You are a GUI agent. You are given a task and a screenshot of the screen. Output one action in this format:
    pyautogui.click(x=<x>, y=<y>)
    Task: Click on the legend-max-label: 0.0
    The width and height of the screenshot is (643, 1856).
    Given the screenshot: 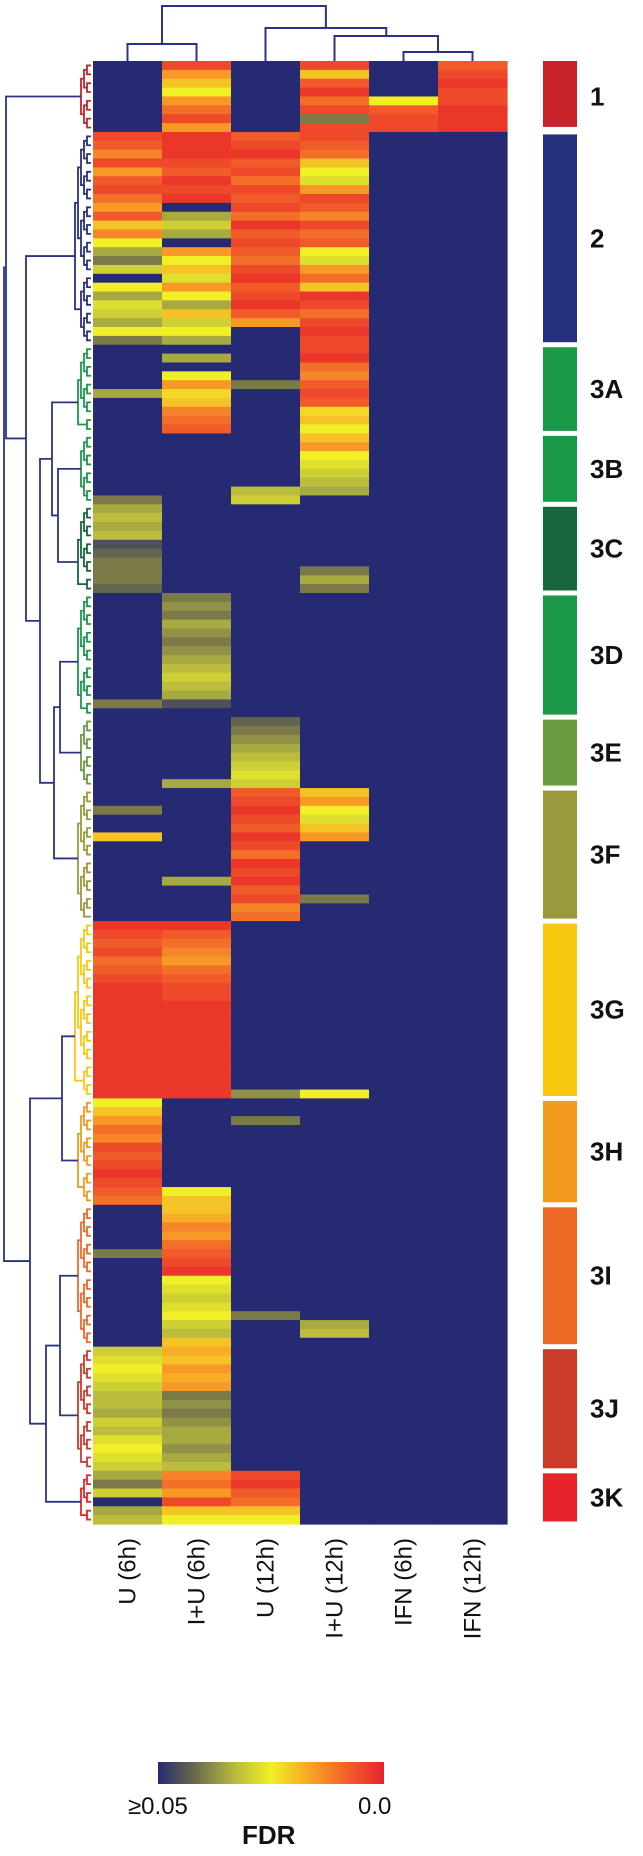 What is the action you would take?
    pyautogui.click(x=374, y=1806)
    